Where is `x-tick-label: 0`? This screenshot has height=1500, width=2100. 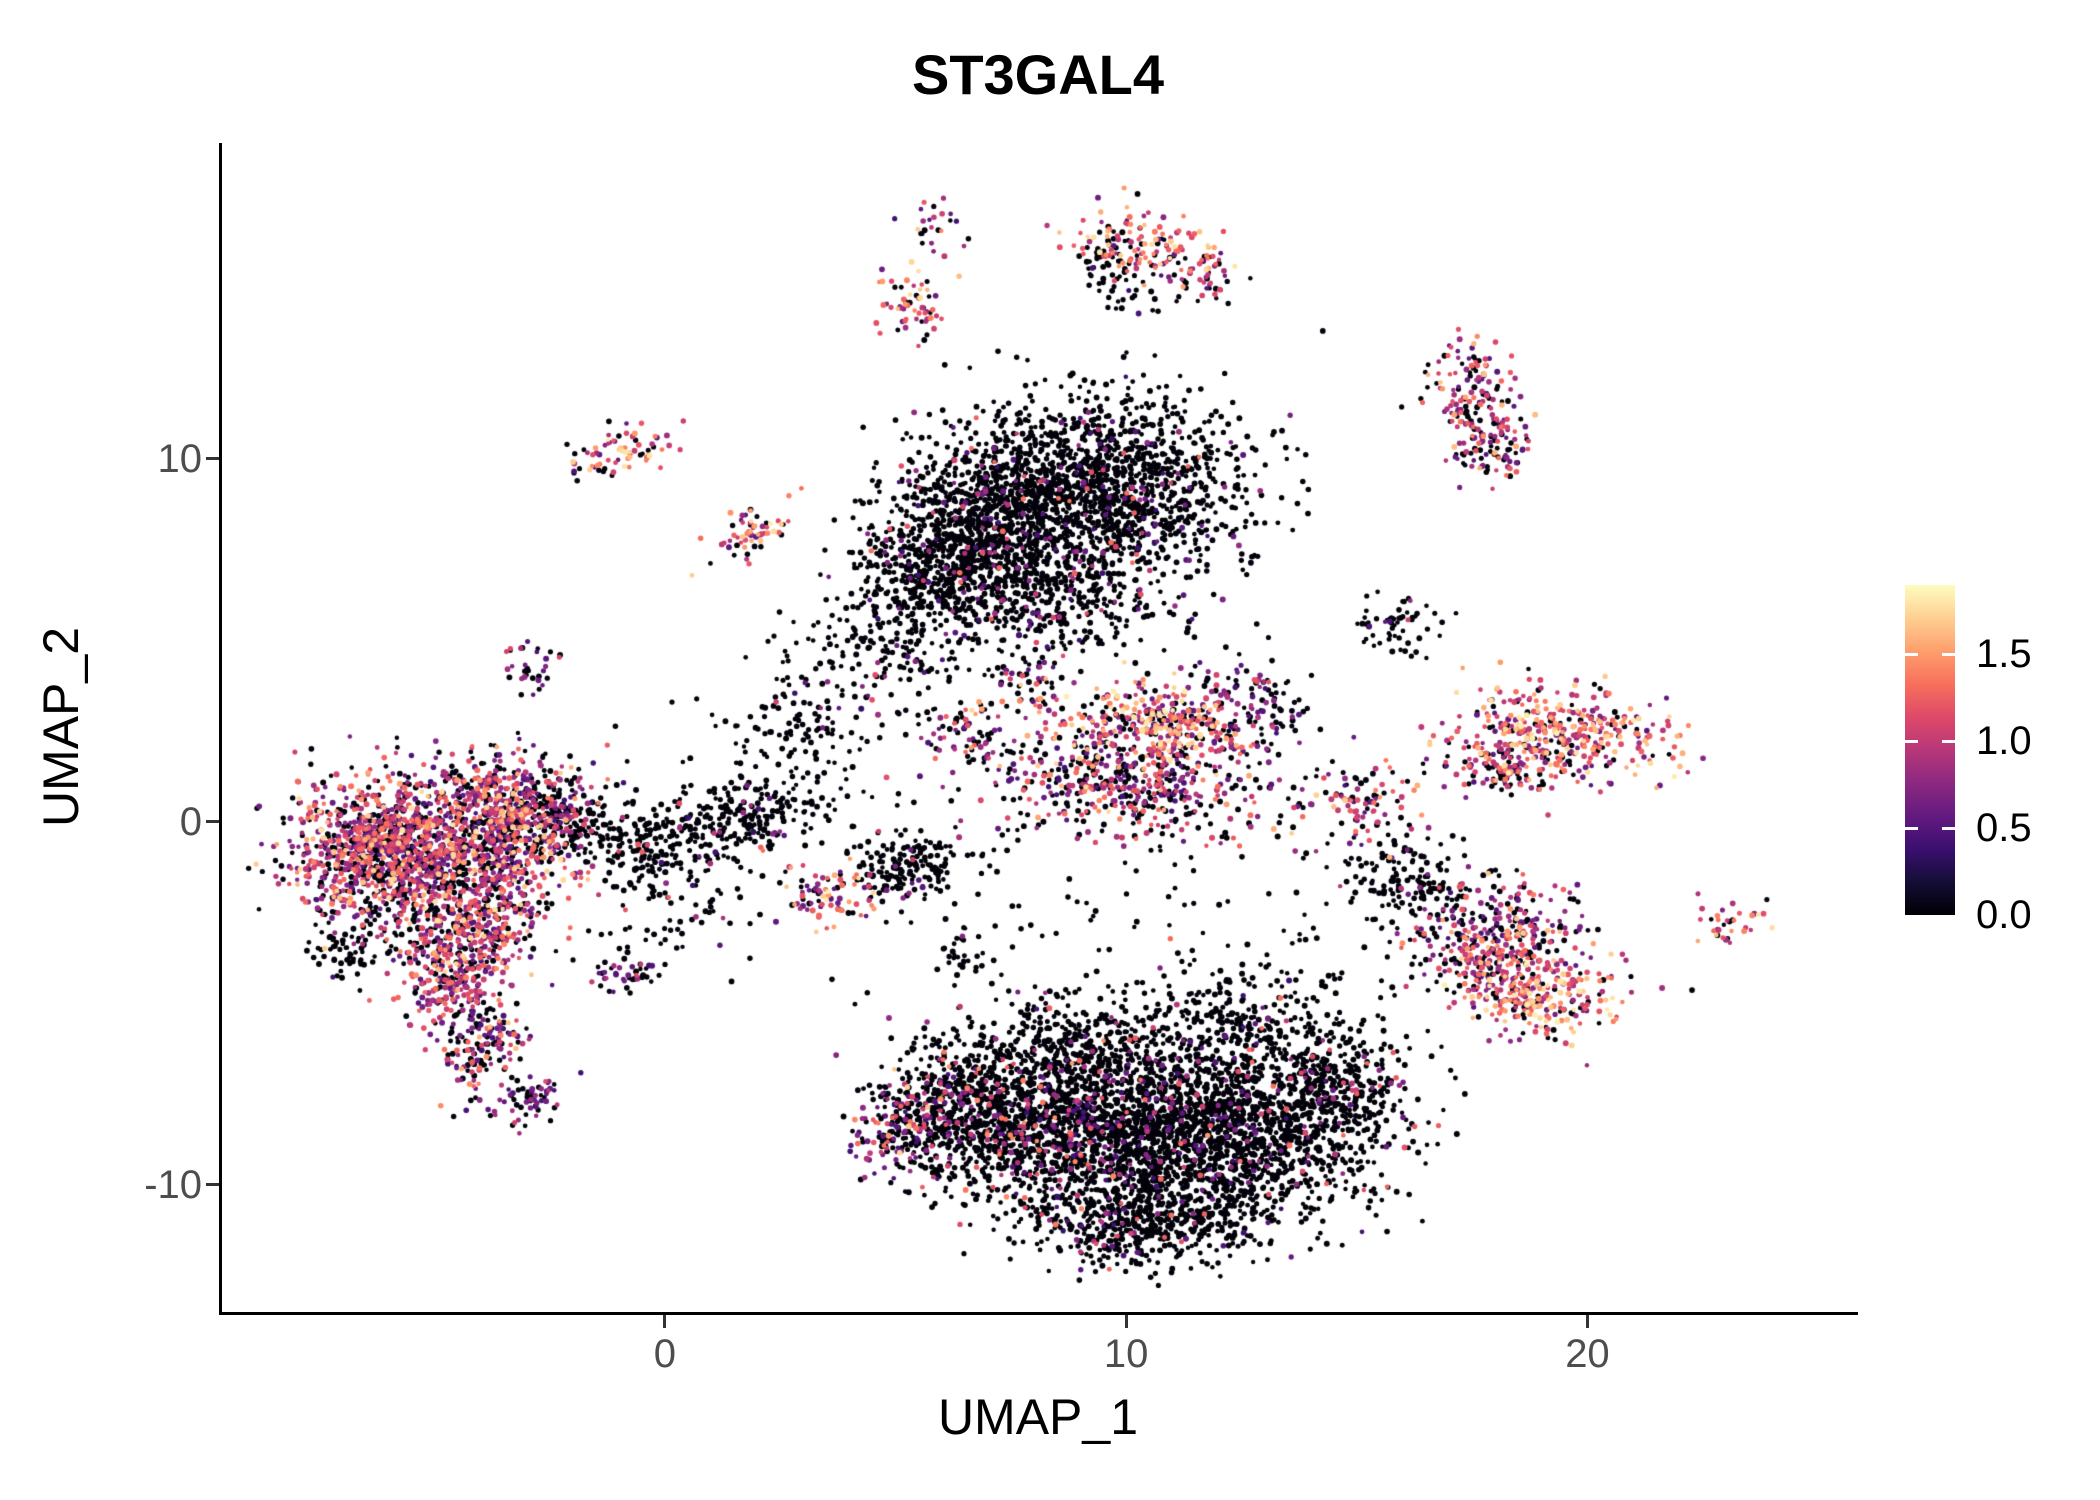 x-tick-label: 0 is located at coordinates (664, 1354).